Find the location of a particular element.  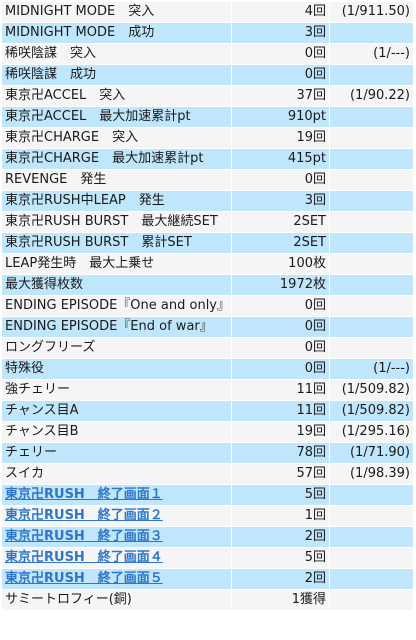

row-count: 78回 is located at coordinates (281, 453).